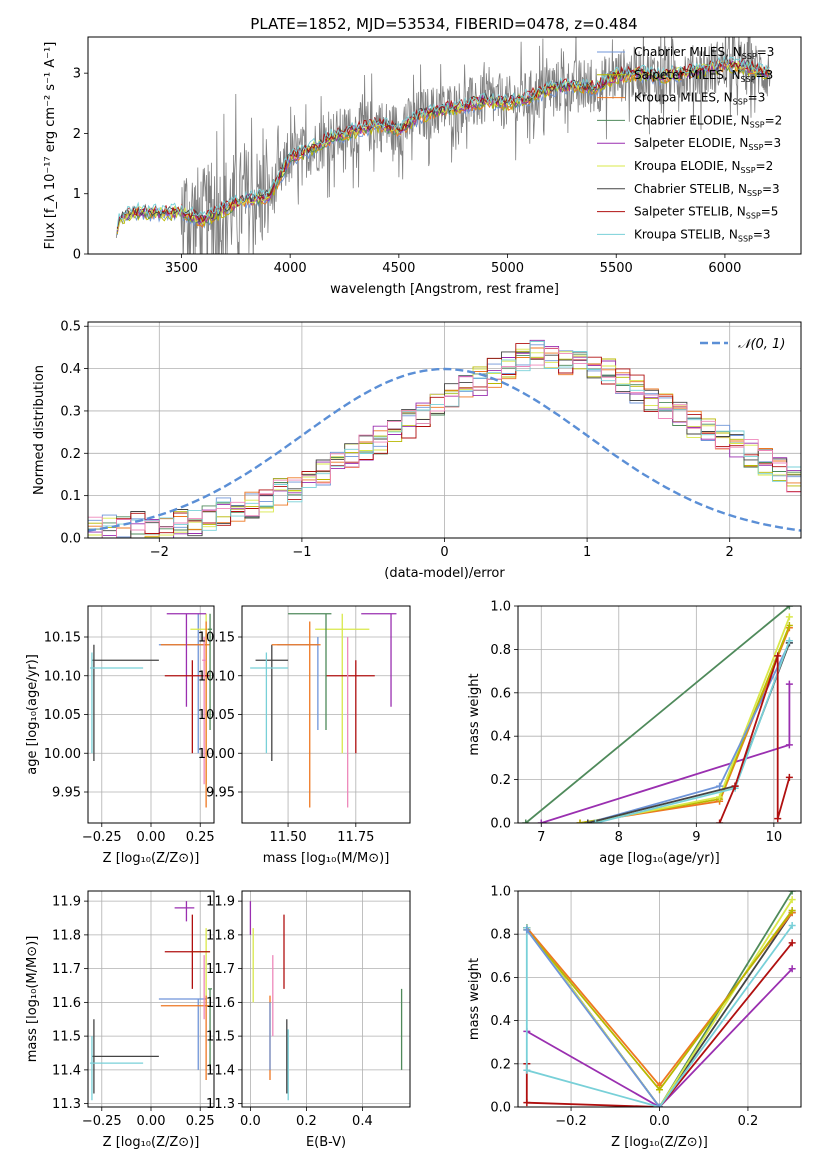 The image size is (819, 1170). Describe the element at coordinates (707, 144) in the screenshot. I see `legend-entry: Salpeter ELODIE, NSSP=3` at that location.